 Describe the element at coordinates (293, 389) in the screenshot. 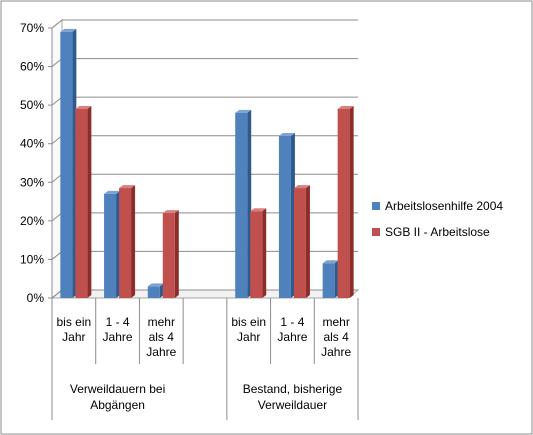

I see `group-label: Bestand, bisherige` at that location.